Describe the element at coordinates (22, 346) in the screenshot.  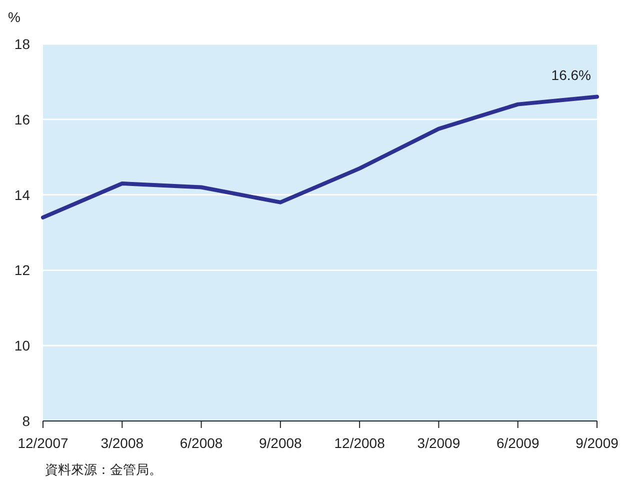
I see `y-tick-label: 10` at that location.